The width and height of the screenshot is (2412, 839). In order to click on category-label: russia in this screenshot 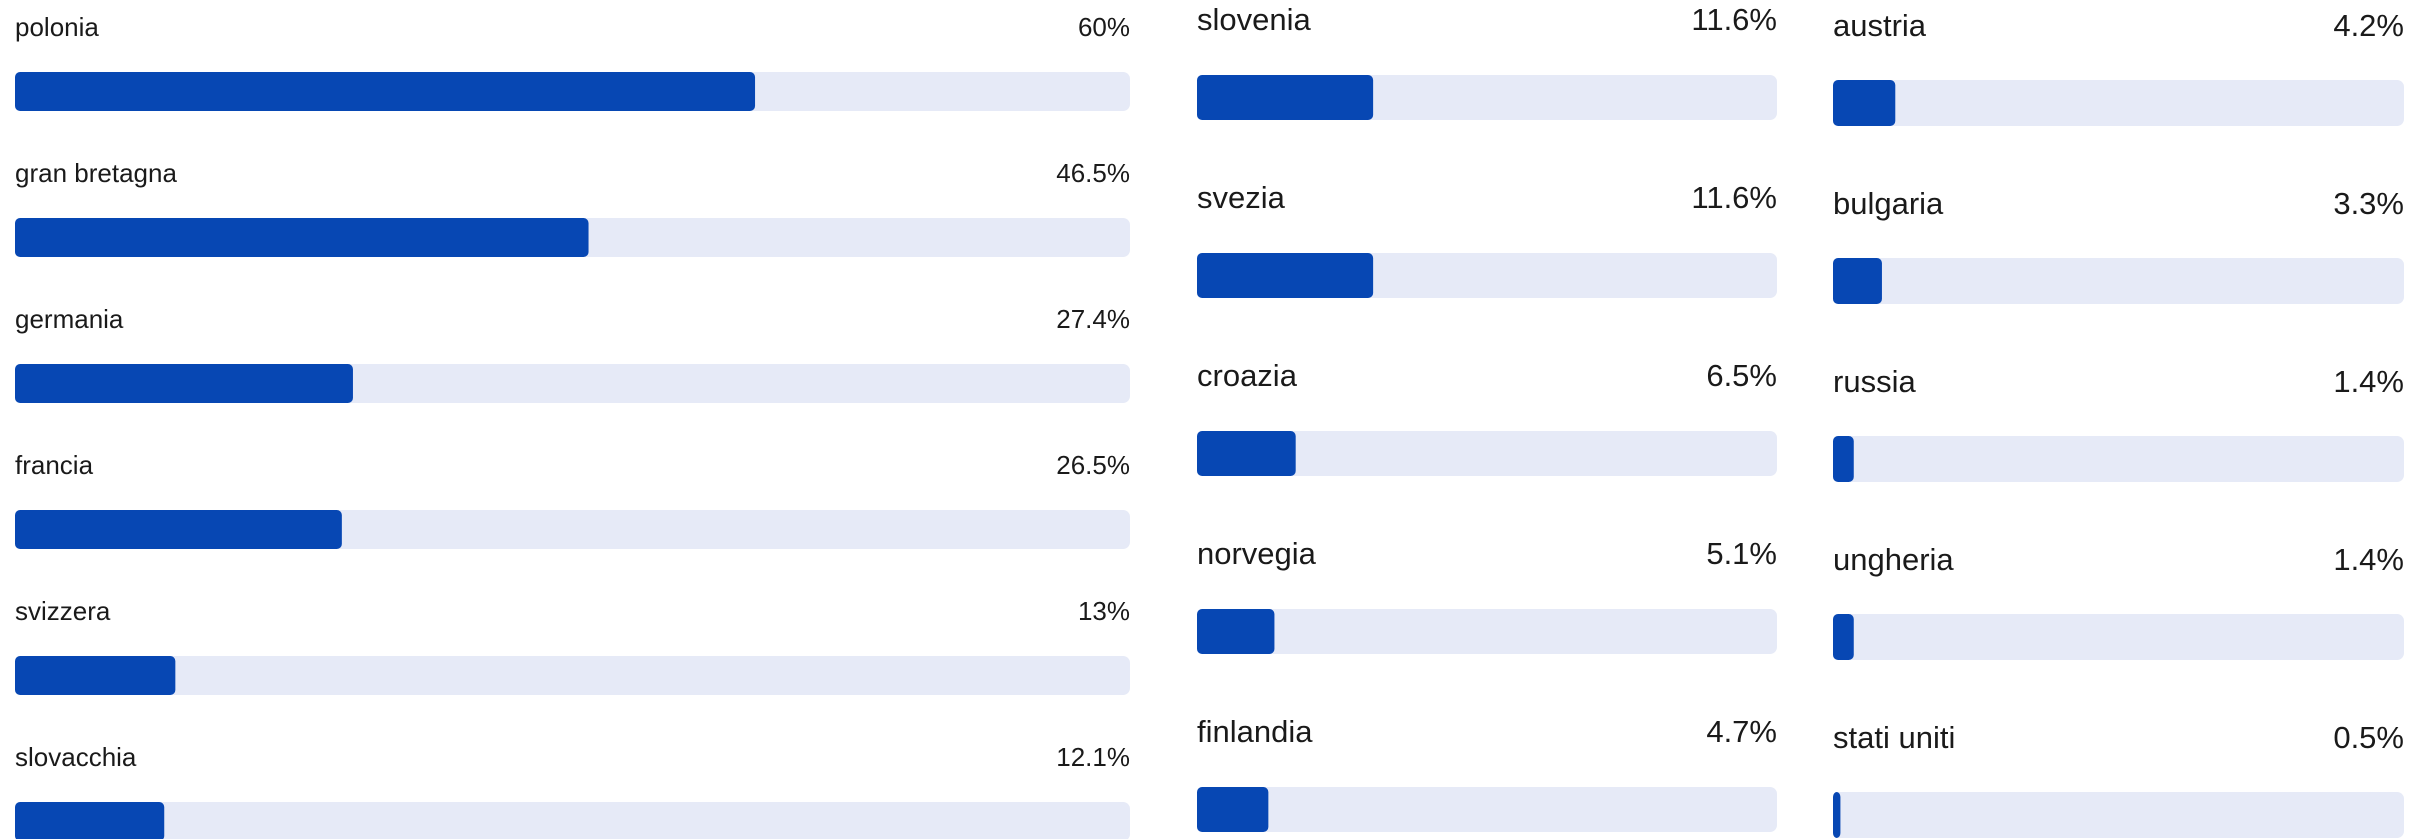, I will do `click(1874, 381)`.